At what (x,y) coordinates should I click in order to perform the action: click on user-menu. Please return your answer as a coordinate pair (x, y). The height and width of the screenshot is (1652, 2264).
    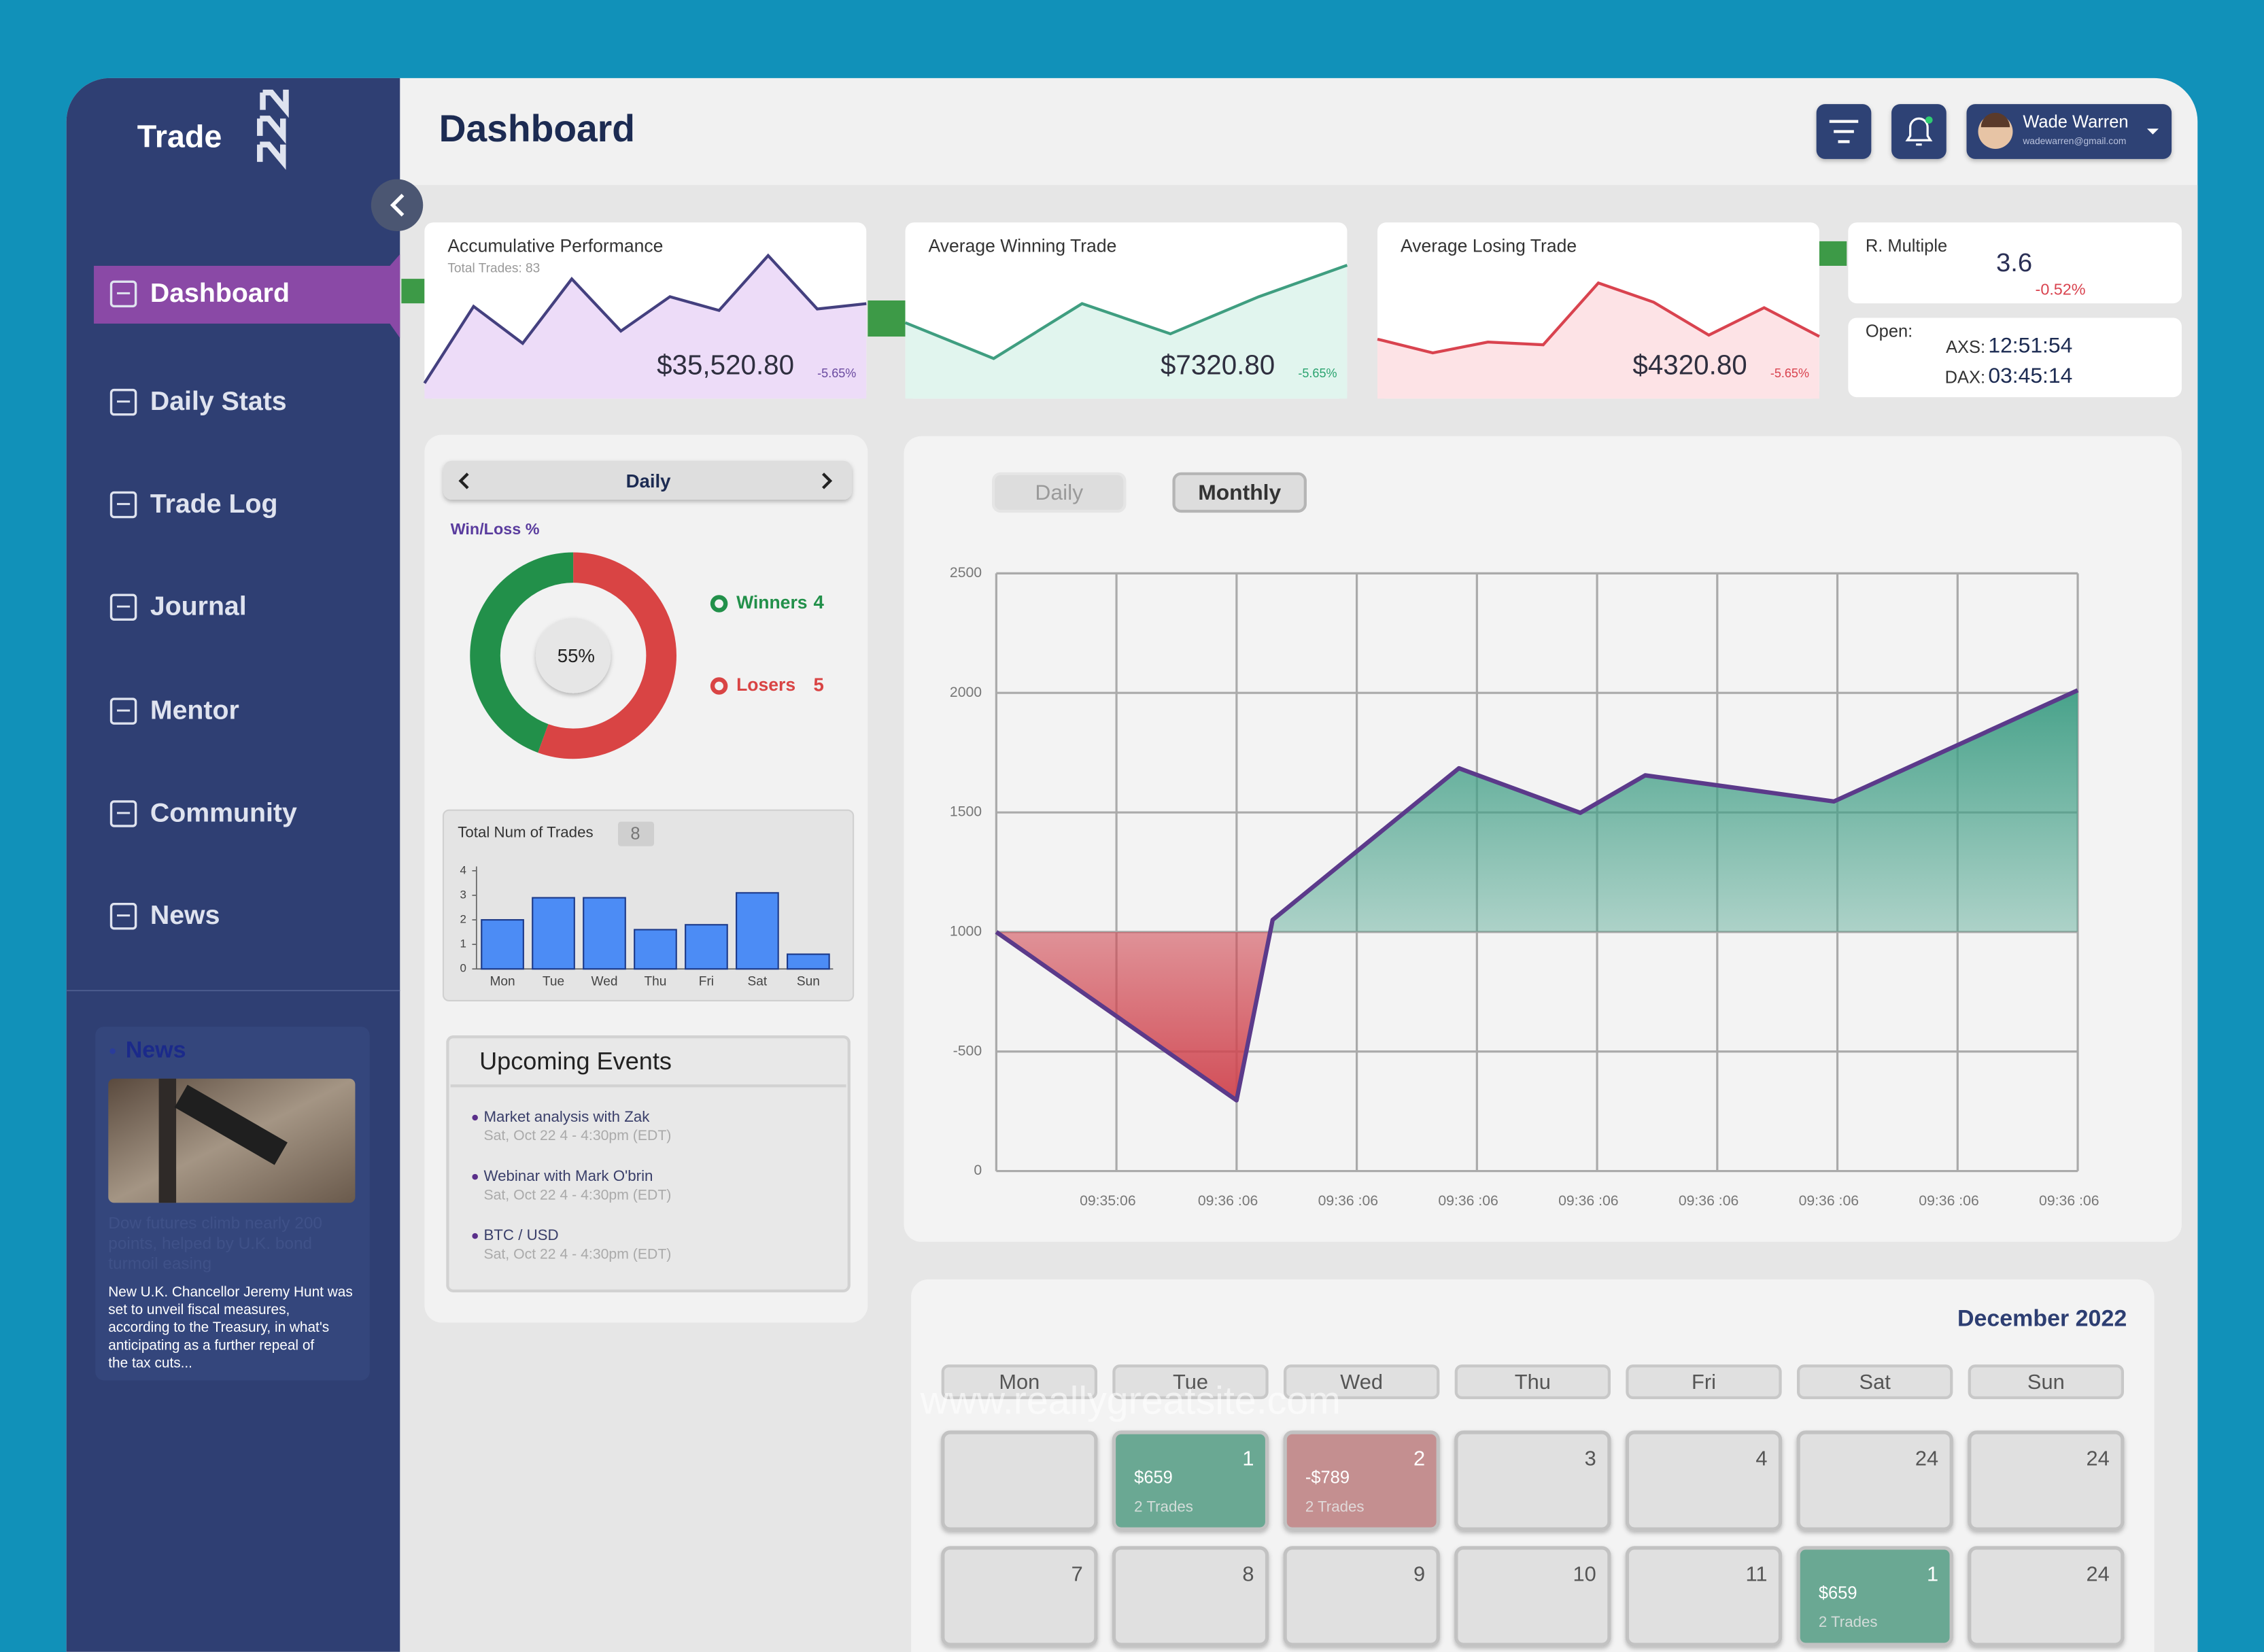
    Looking at the image, I should click on (2069, 131).